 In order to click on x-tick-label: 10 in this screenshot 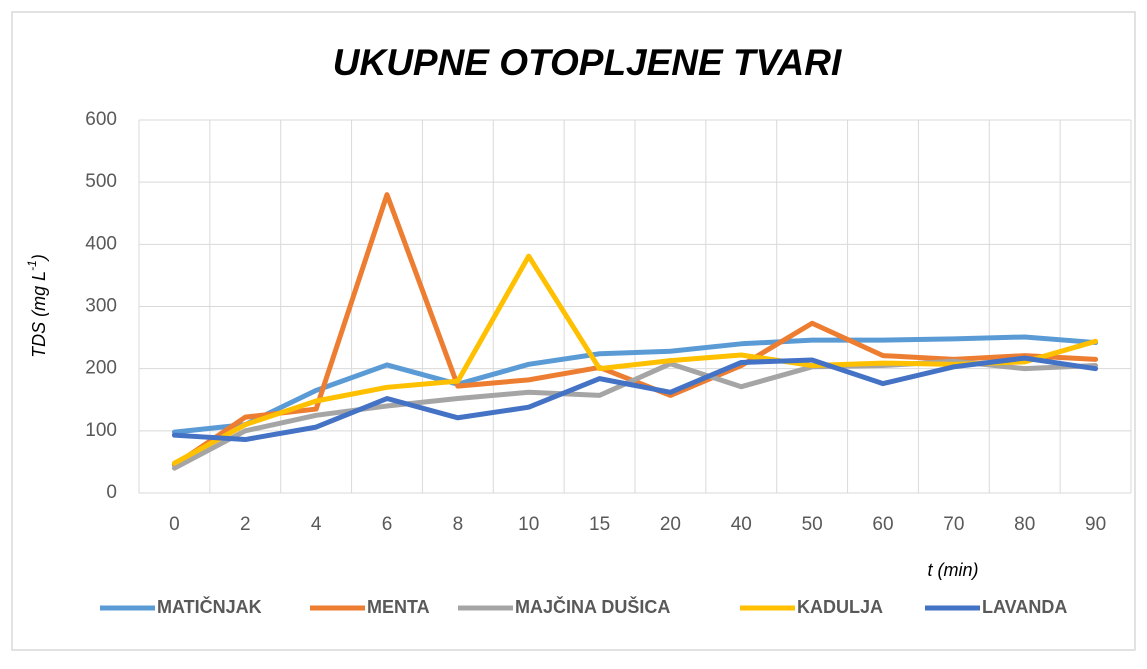, I will do `click(528, 524)`.